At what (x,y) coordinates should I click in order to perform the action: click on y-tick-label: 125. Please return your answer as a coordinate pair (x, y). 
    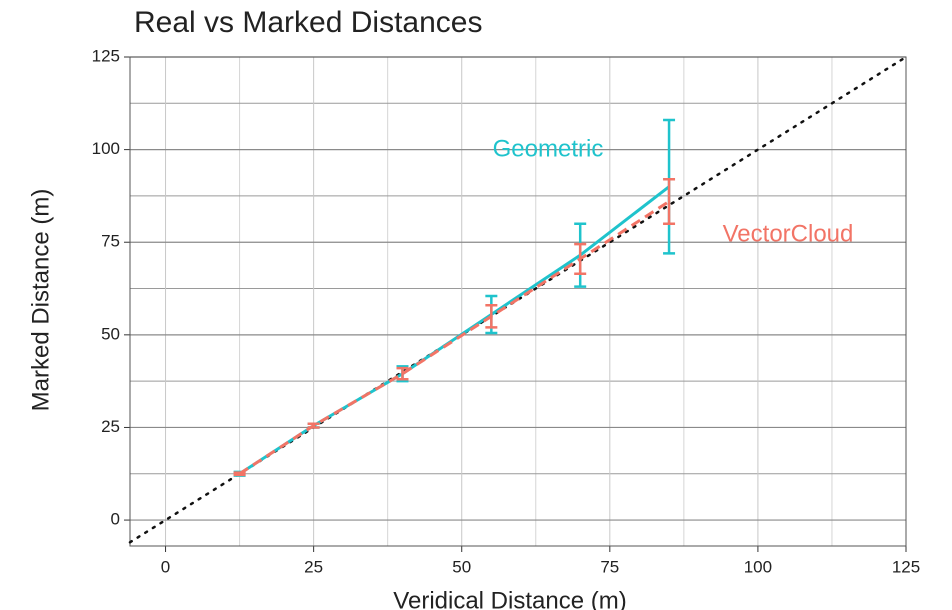
    Looking at the image, I should click on (106, 55).